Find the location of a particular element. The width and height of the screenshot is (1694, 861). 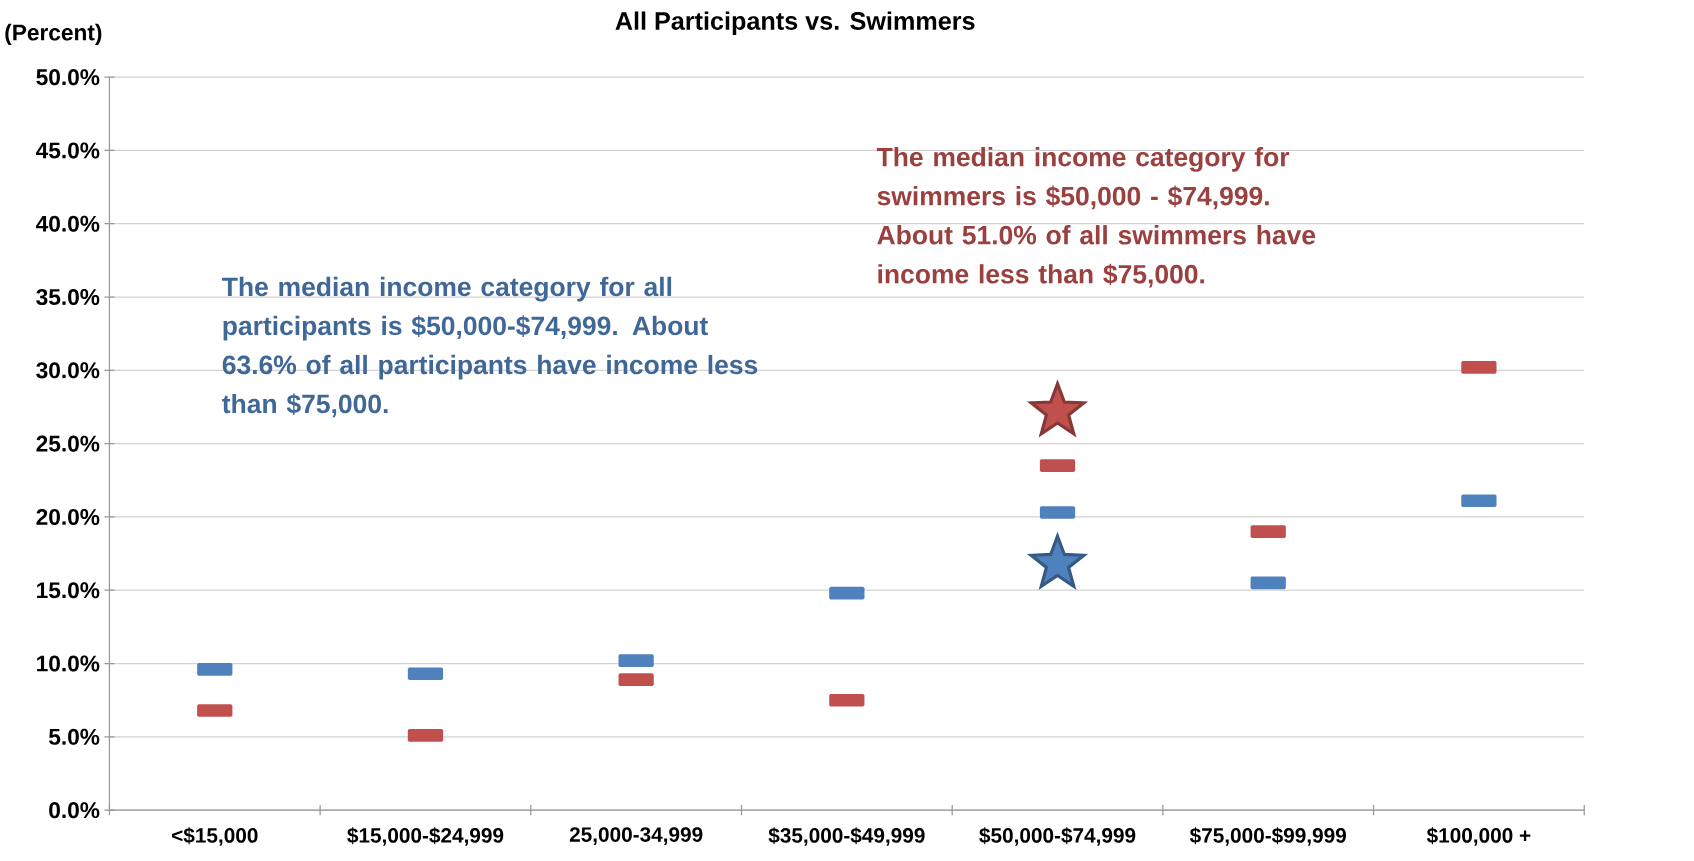

x-tick-label: <$15,000 is located at coordinates (215, 837).